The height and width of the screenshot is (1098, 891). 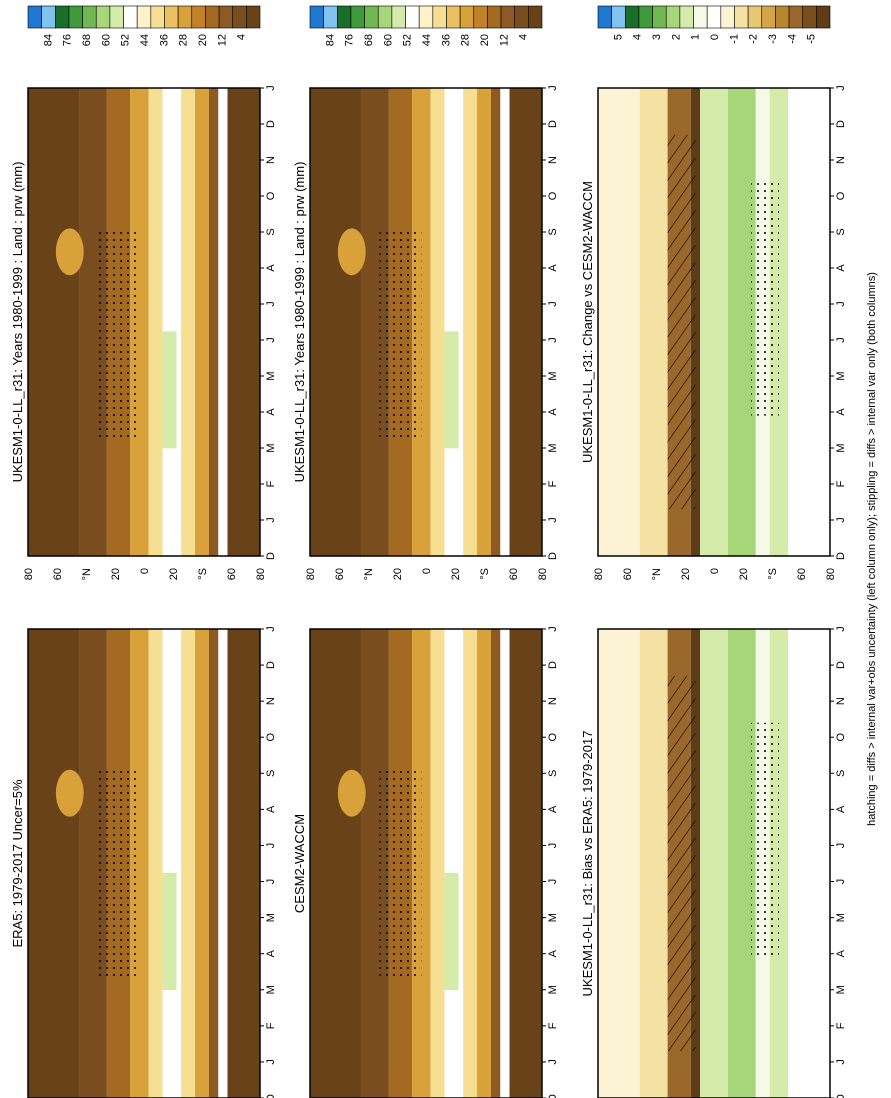 What do you see at coordinates (657, 37) in the screenshot?
I see `colorbar-label: 3` at bounding box center [657, 37].